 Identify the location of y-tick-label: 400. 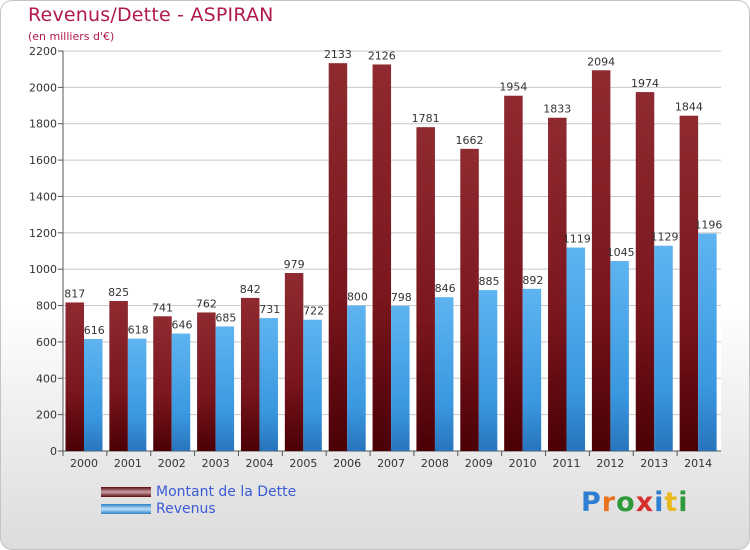
(46, 378).